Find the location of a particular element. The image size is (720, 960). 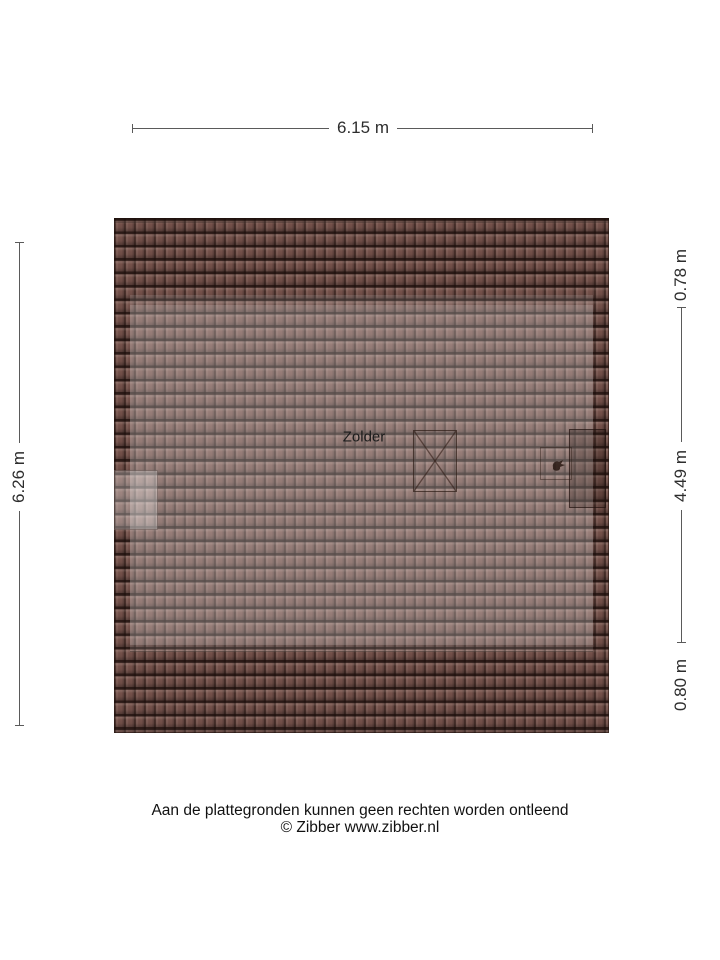

dimension-right-bottom-label: 0.80 m is located at coordinates (681, 685).